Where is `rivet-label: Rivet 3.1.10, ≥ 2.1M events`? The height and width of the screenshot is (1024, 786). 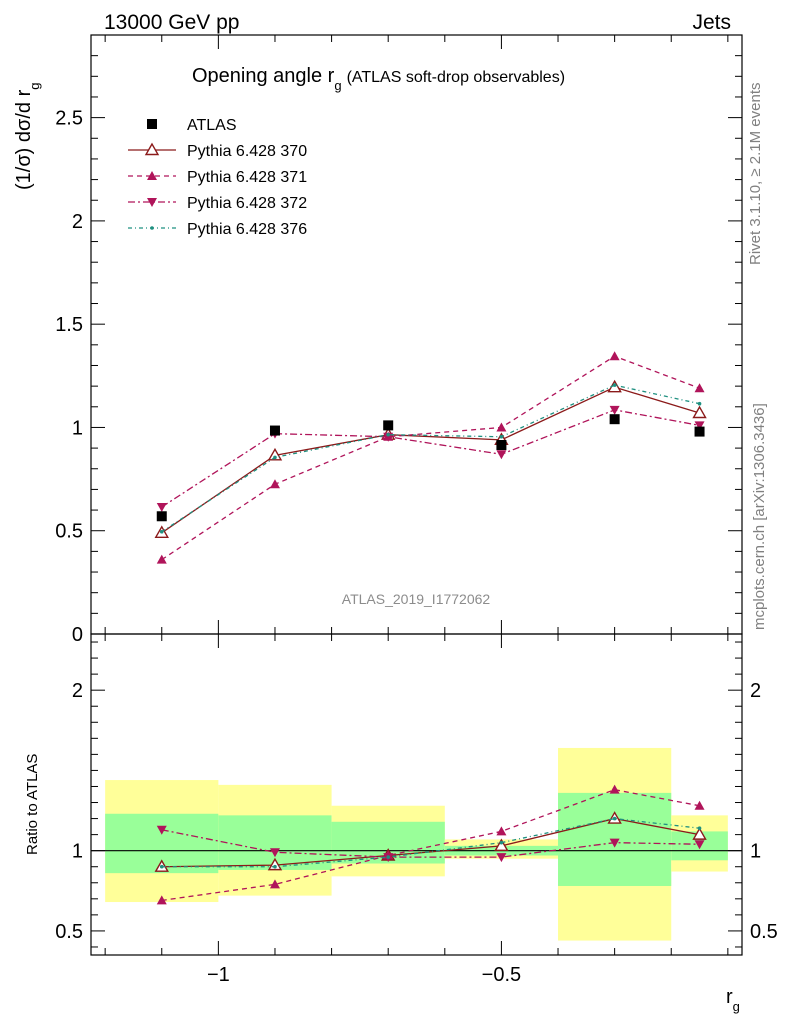
rivet-label: Rivet 3.1.10, ≥ 2.1M events is located at coordinates (755, 174).